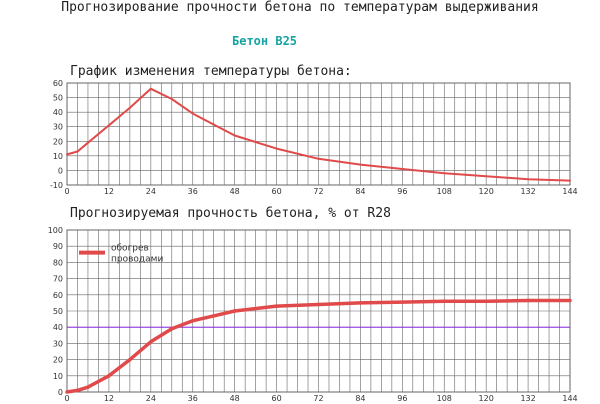  I want to click on temp-x-tick-label: 0, so click(66, 191).